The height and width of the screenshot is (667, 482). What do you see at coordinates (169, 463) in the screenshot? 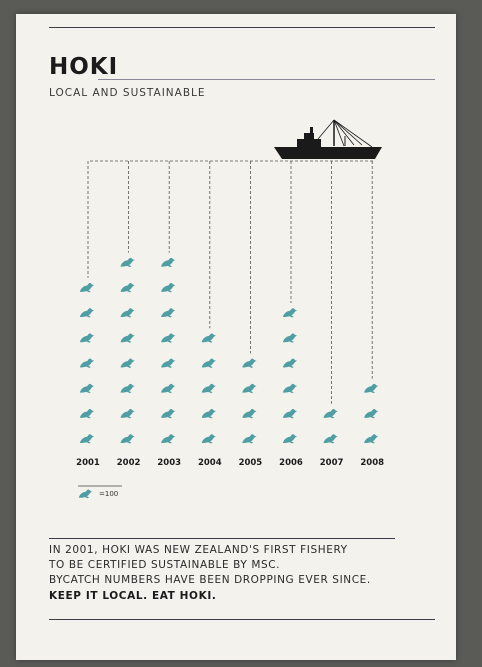
I see `year-label: 2003` at bounding box center [169, 463].